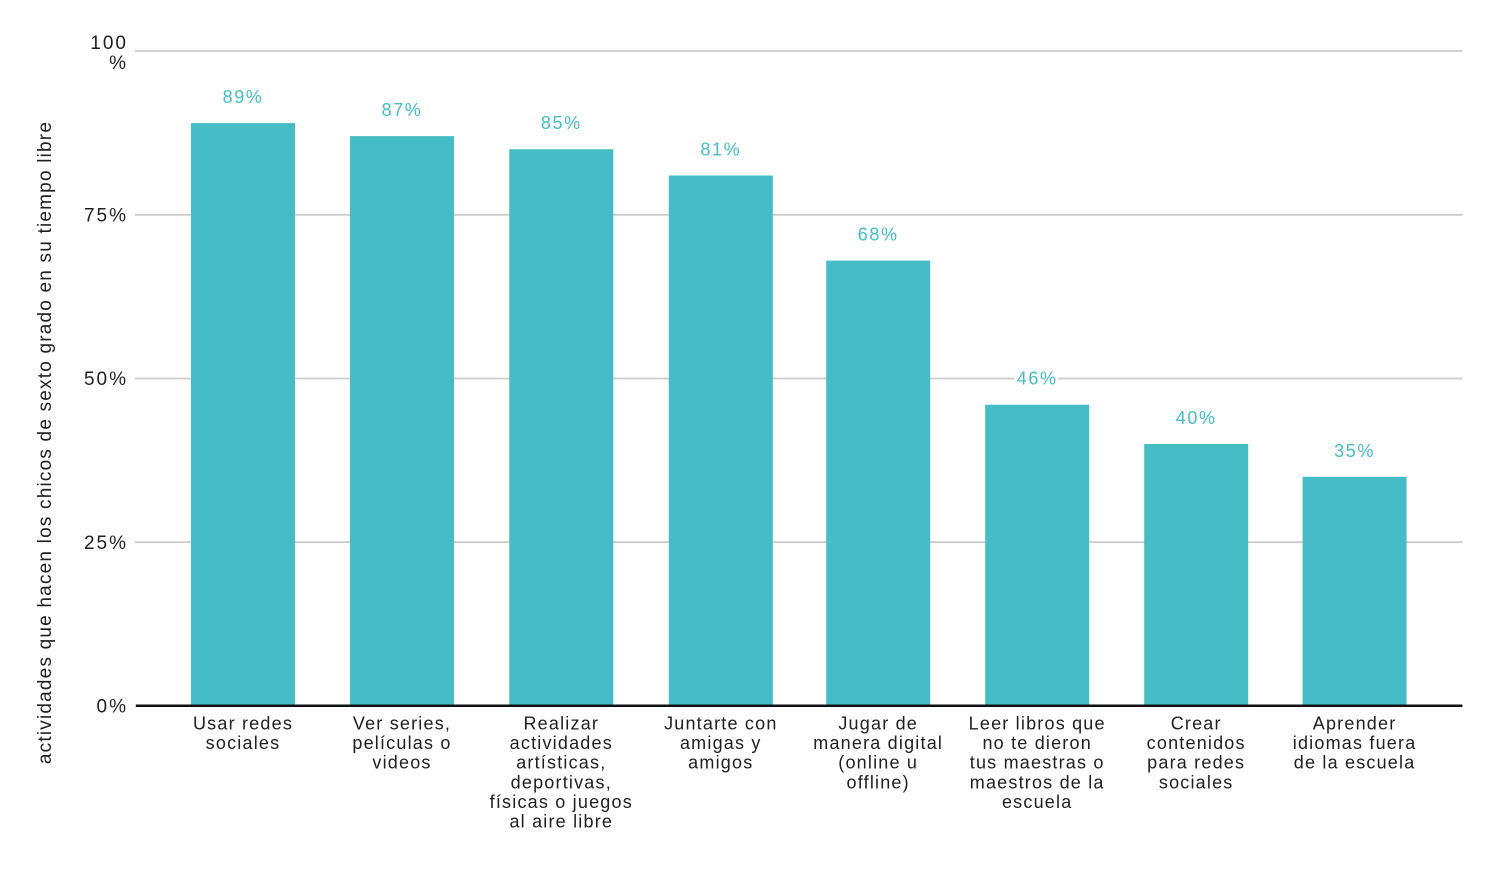 Image resolution: width=1500 pixels, height=887 pixels. What do you see at coordinates (243, 97) in the screenshot?
I see `svg-text: 89%` at bounding box center [243, 97].